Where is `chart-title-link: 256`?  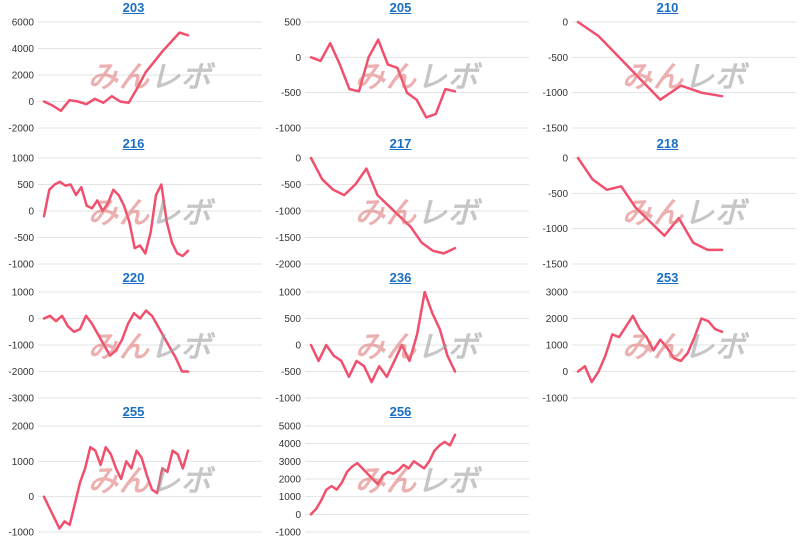 chart-title-link: 256 is located at coordinates (400, 411).